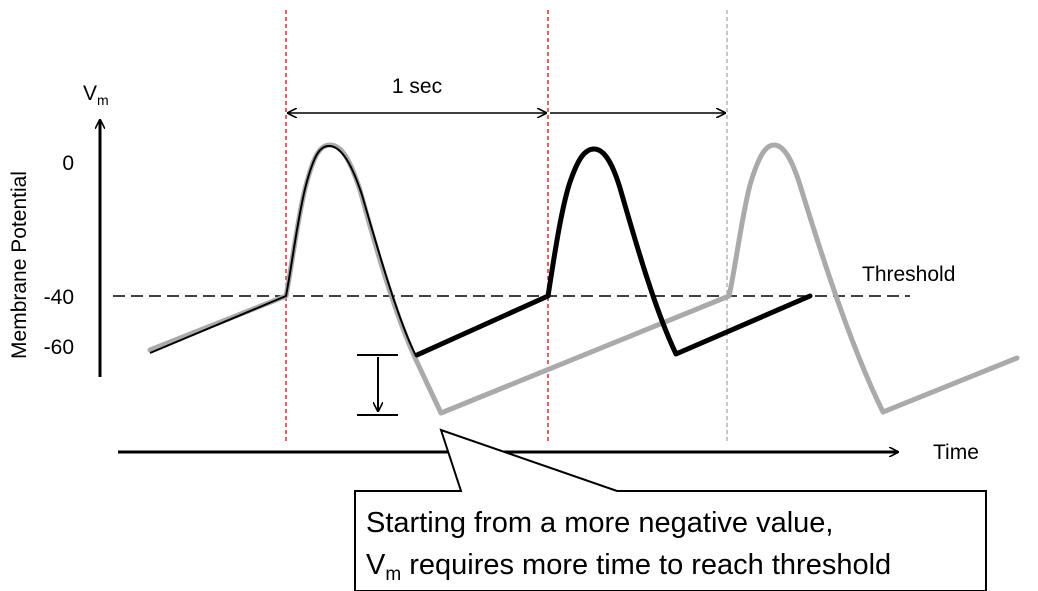 This screenshot has width=1038, height=591. Describe the element at coordinates (628, 567) in the screenshot. I see `callout-line-2: Vm requires more time to reach threshold` at that location.